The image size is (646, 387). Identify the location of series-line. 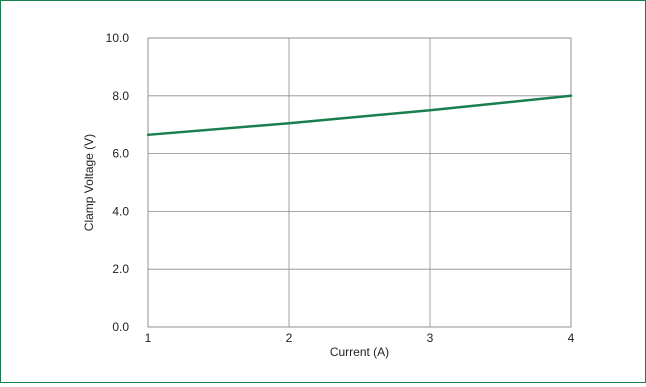
(359, 115).